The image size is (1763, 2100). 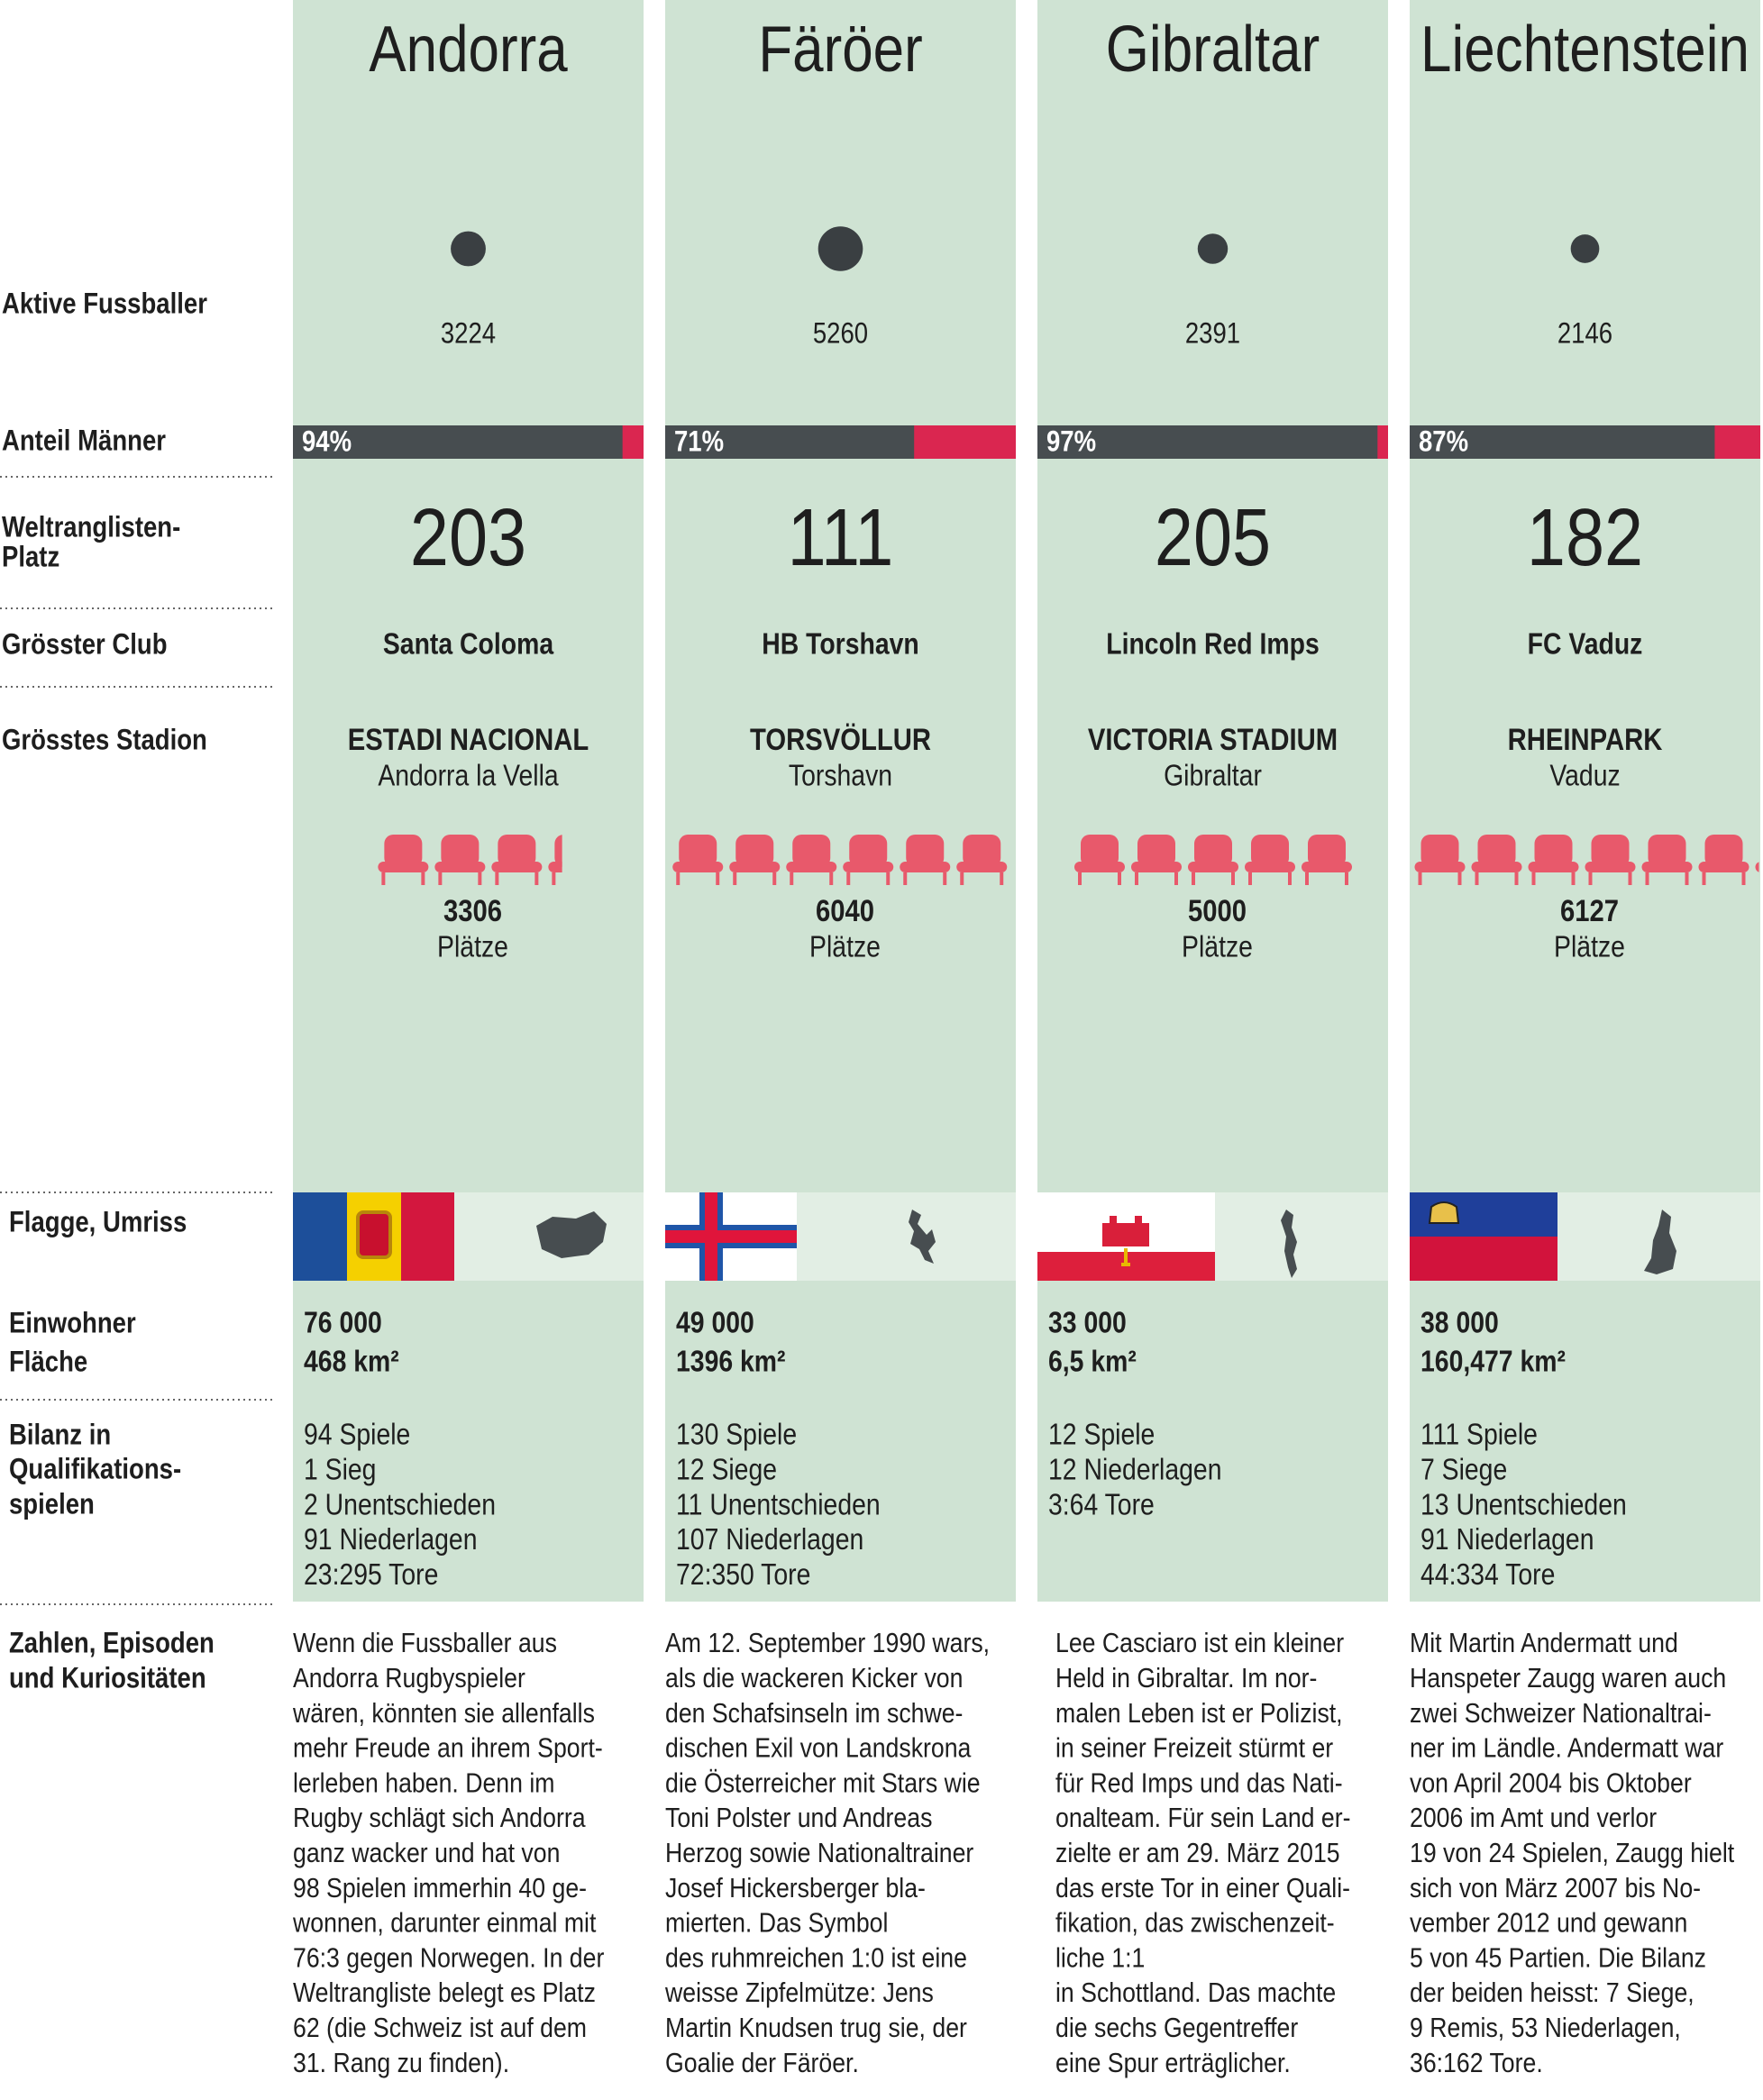 What do you see at coordinates (105, 739) in the screenshot?
I see `row-label: Grösstes Stadion` at bounding box center [105, 739].